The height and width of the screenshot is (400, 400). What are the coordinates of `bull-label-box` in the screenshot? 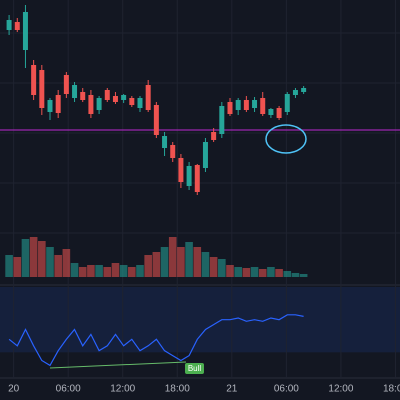 It's located at (194, 368).